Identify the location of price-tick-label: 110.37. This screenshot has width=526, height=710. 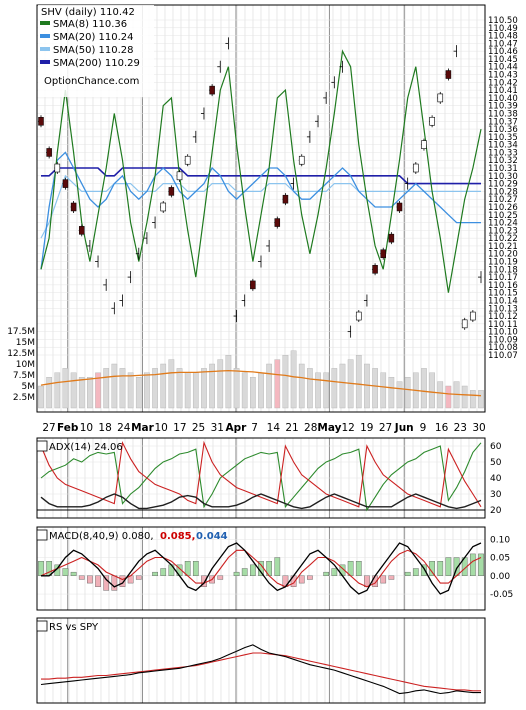
(503, 122).